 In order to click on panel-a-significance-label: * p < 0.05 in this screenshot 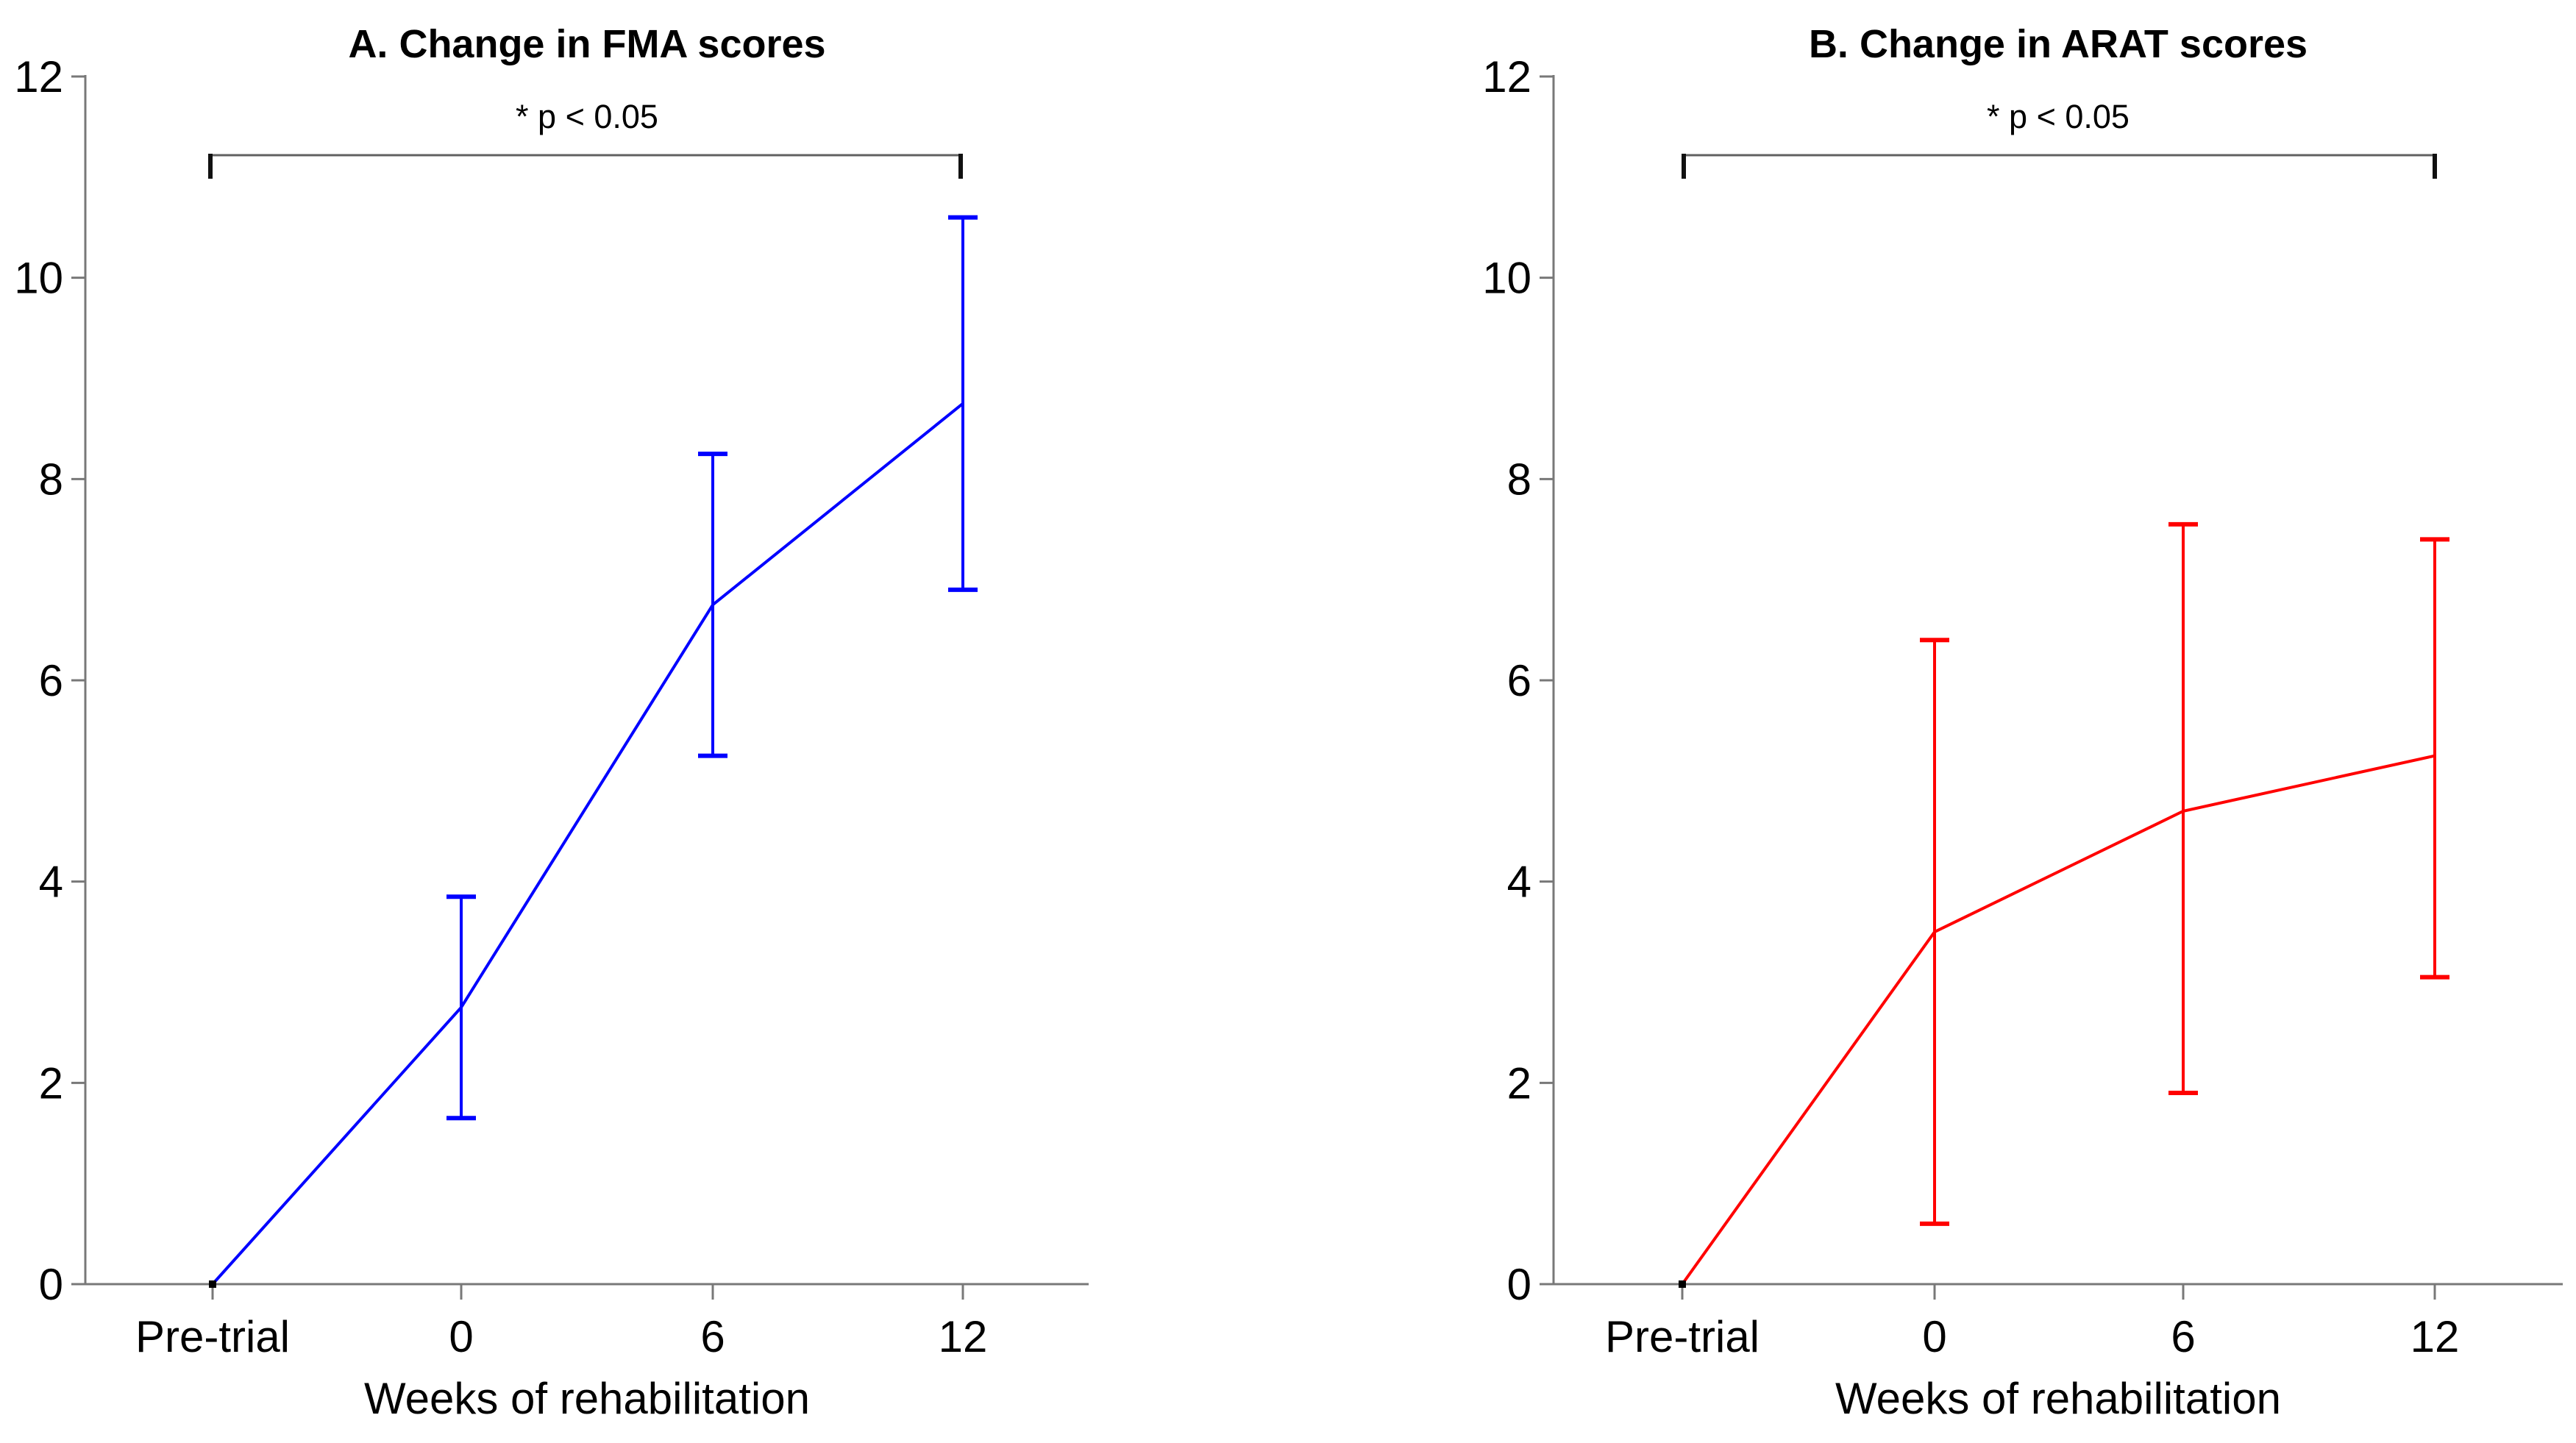, I will do `click(587, 116)`.